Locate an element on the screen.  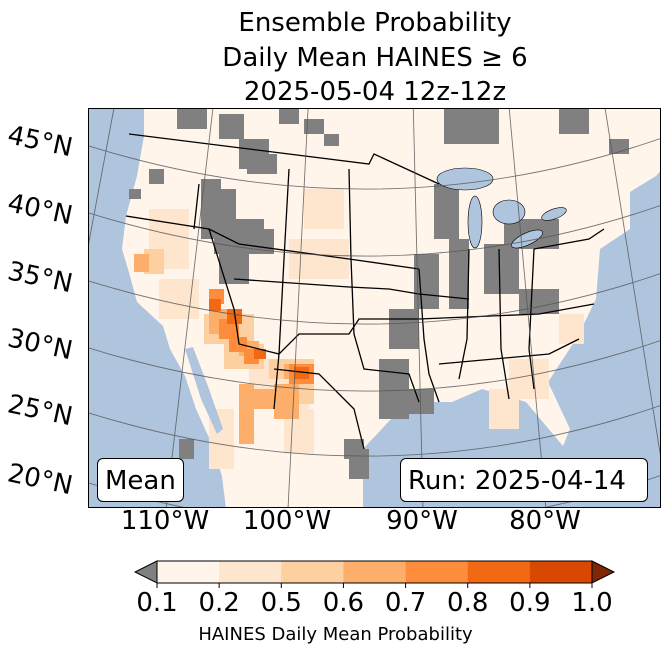
colorbar is located at coordinates (374, 574).